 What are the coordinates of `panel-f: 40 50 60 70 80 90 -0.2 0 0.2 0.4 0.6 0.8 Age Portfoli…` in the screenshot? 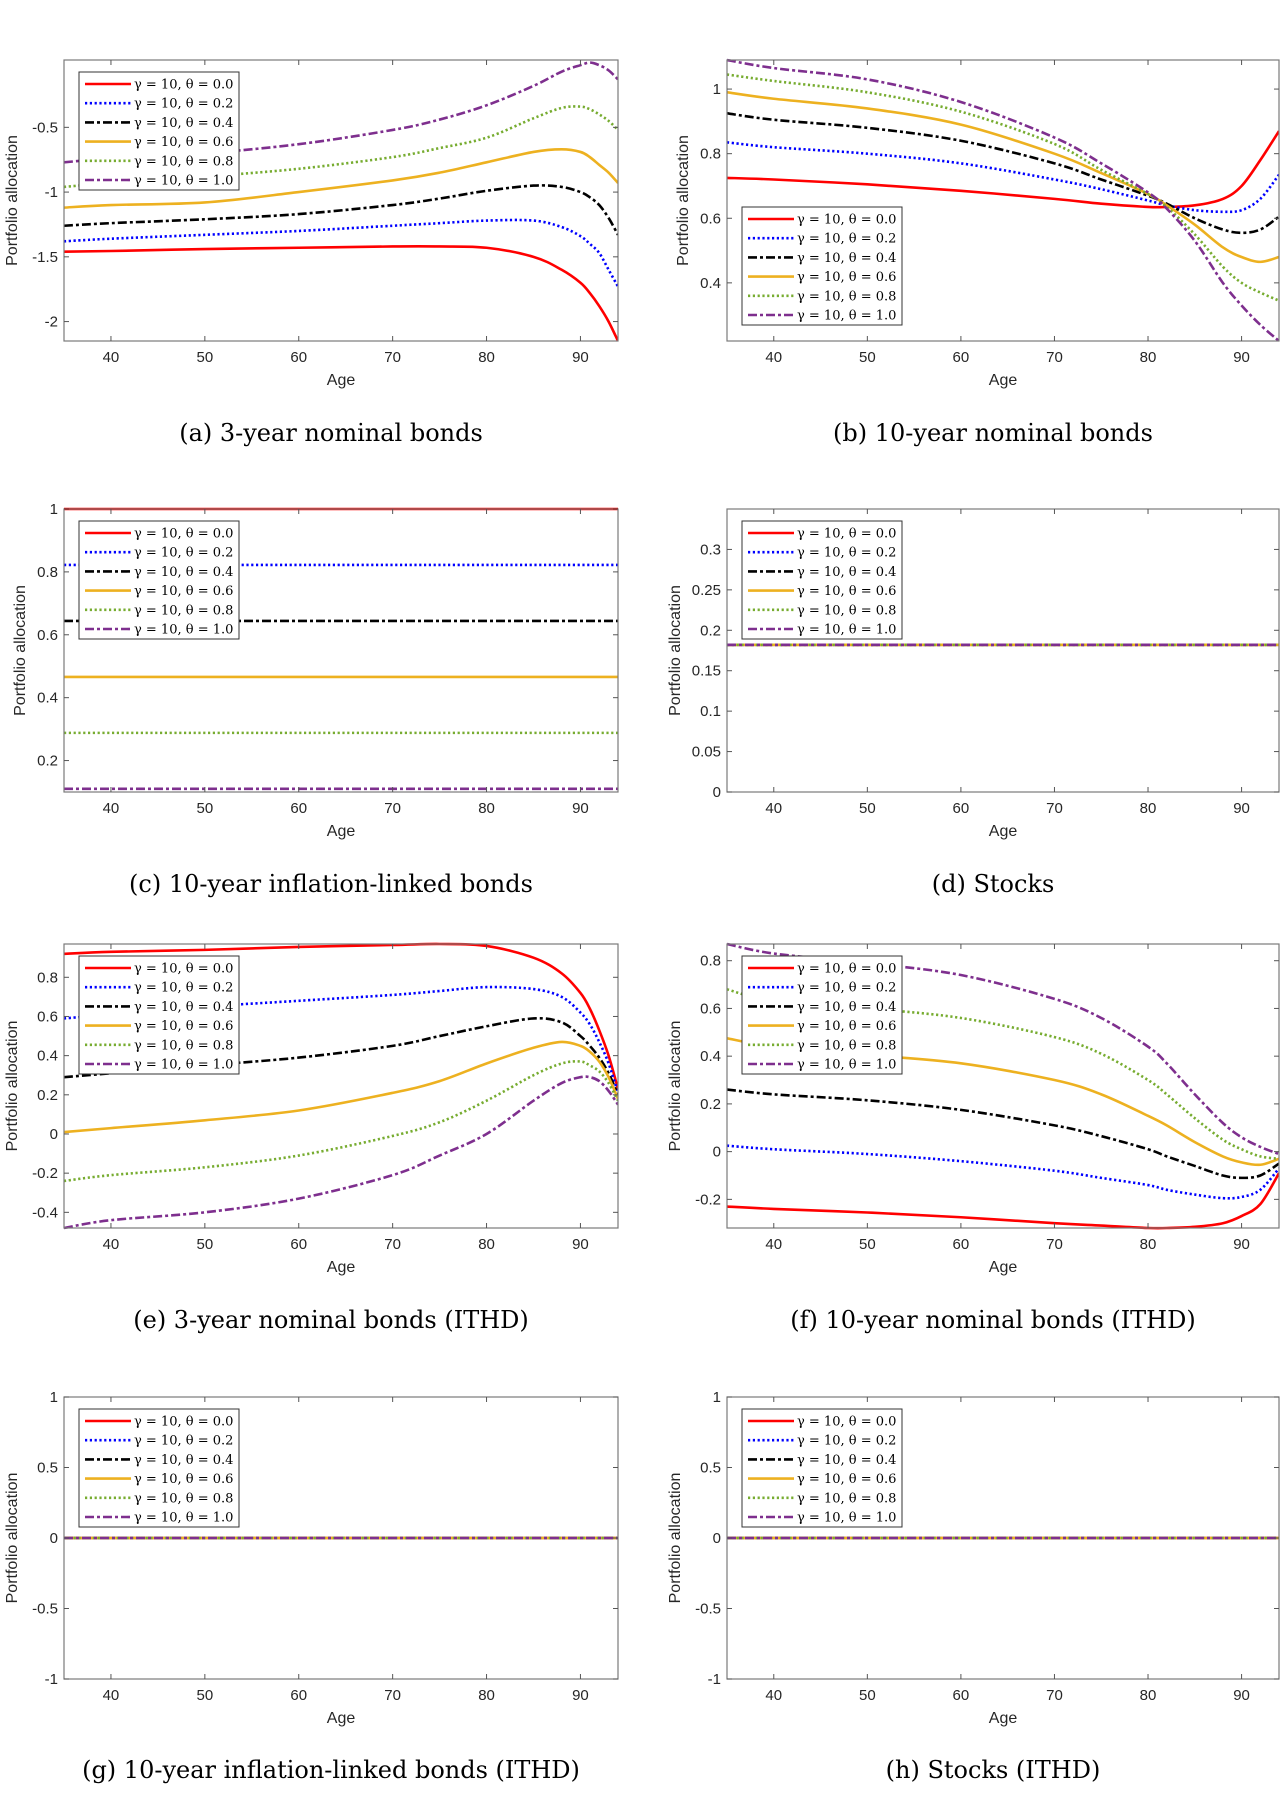 It's located at (973, 1138).